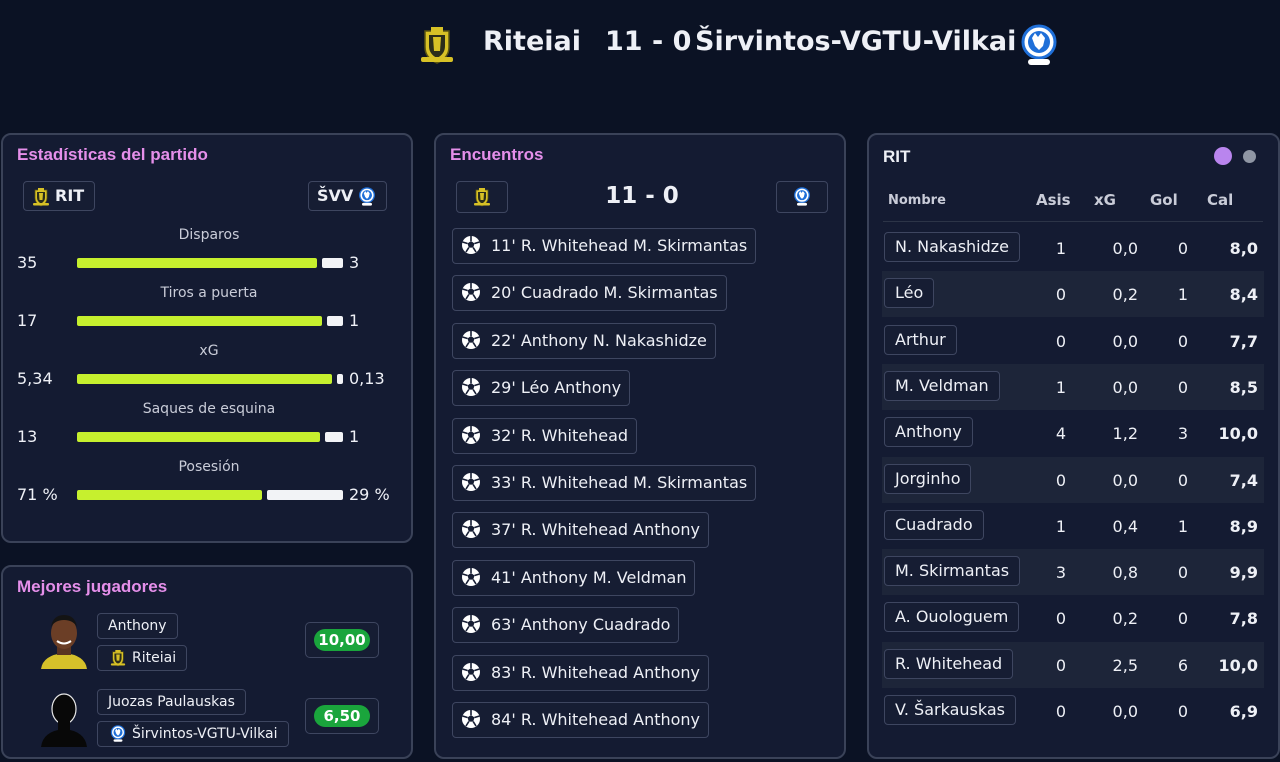 The image size is (1280, 762). Describe the element at coordinates (934, 524) in the screenshot. I see `player-name-chip: Cuadrado` at that location.